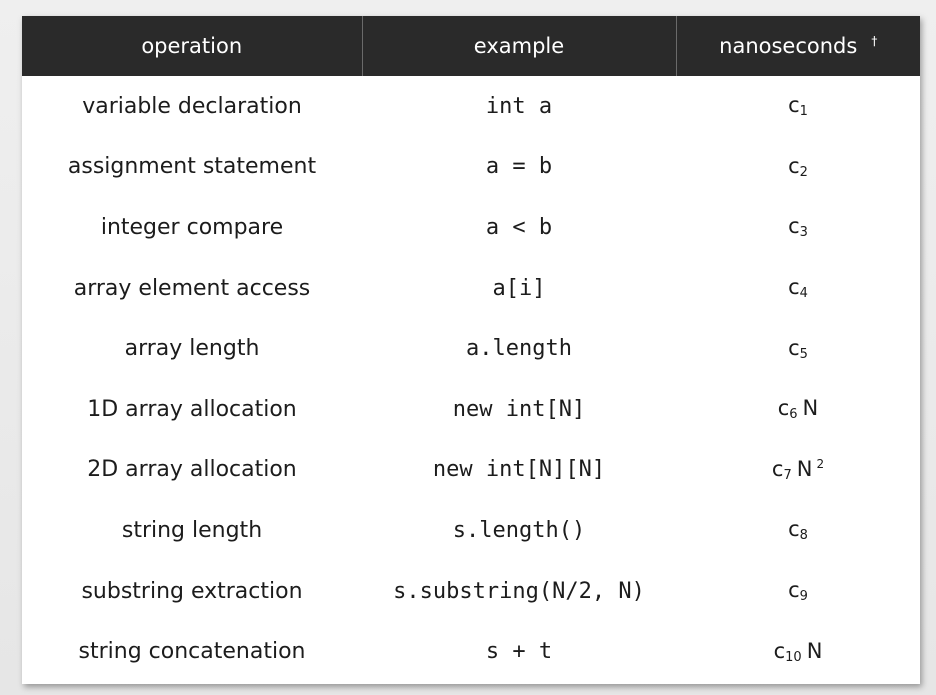 The image size is (936, 695). I want to click on example-cell: s.substring(N/2, N), so click(519, 591).